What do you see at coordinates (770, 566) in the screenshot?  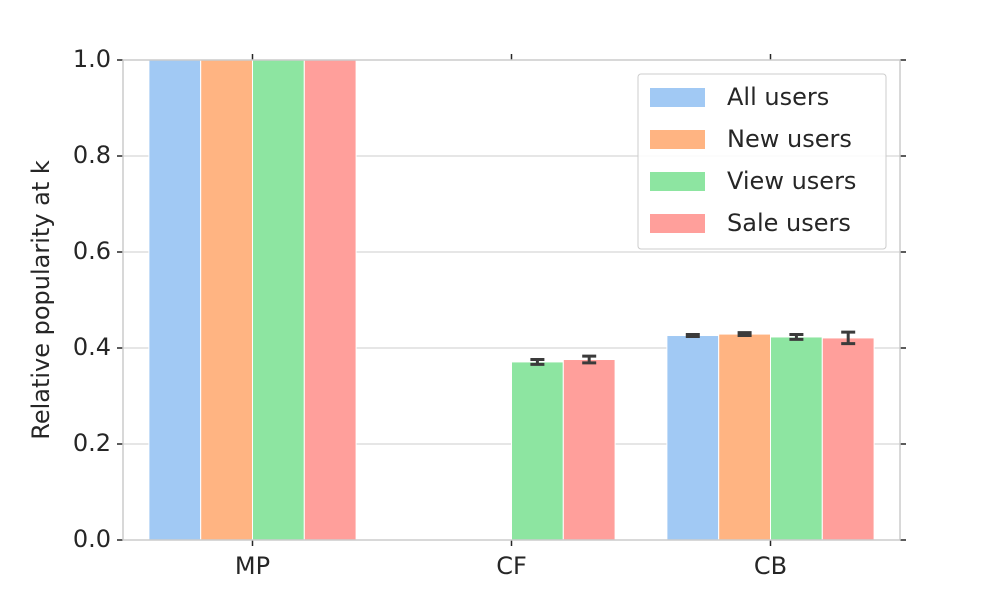 I see `x-tick-label: CB` at bounding box center [770, 566].